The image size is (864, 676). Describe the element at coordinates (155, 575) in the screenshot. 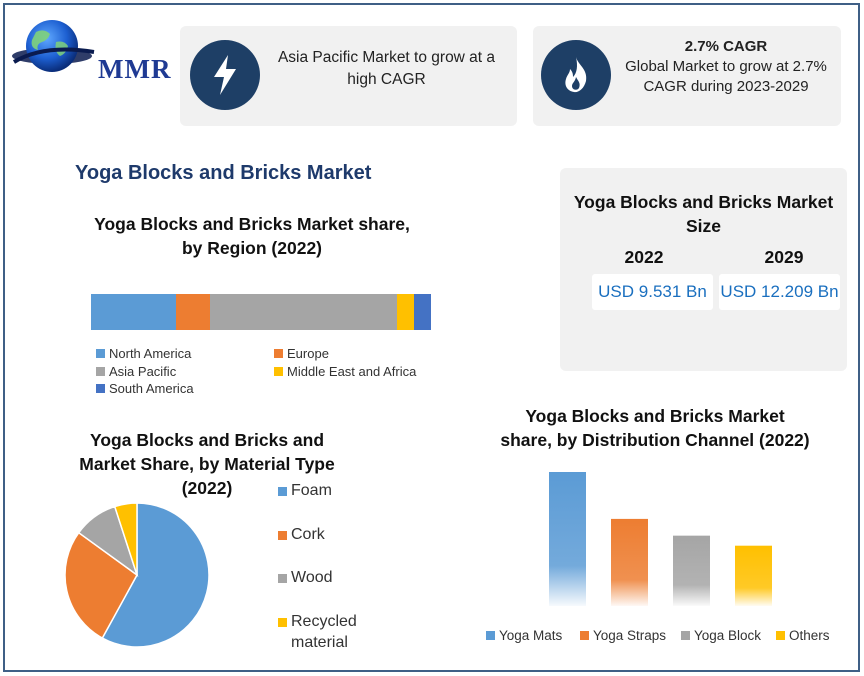

I see `pie-slice-foam` at that location.